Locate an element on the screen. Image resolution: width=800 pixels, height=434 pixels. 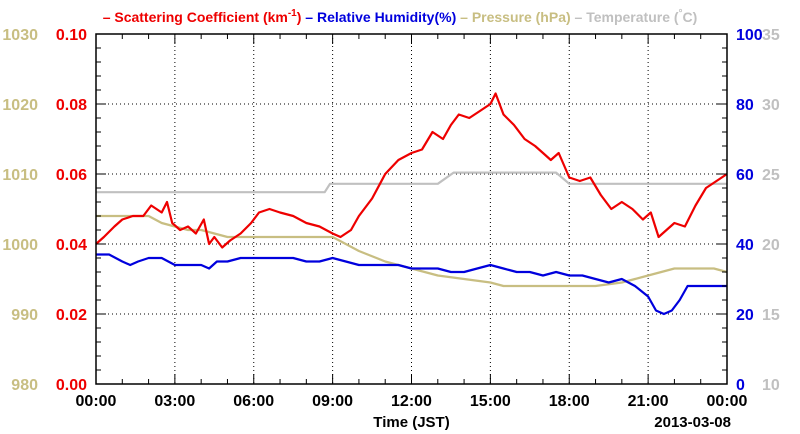
scattering-axis-tick-label: 0.00 is located at coordinates (71, 385).